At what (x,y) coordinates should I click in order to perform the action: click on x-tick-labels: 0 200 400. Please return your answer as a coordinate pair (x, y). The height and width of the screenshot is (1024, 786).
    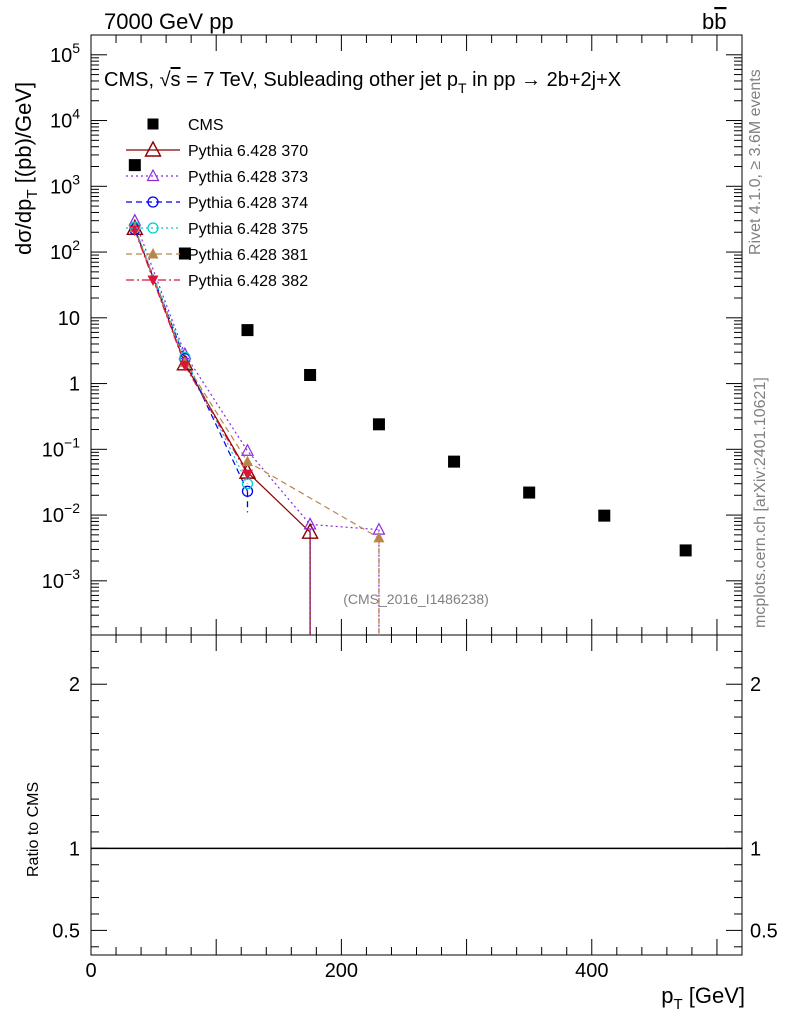
    Looking at the image, I should click on (346, 971).